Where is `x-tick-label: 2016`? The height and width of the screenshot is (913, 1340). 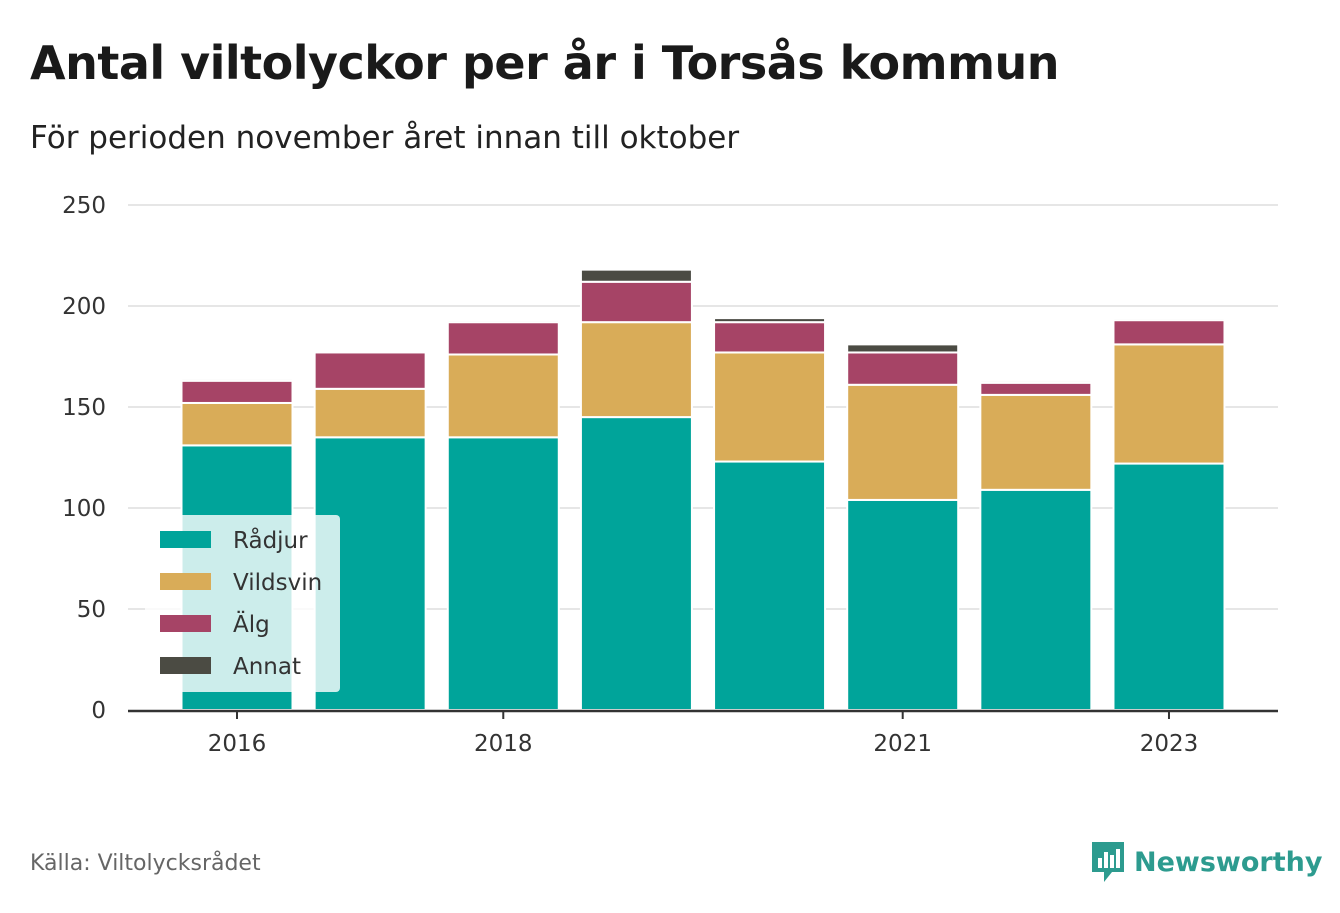
x-tick-label: 2016 is located at coordinates (237, 744).